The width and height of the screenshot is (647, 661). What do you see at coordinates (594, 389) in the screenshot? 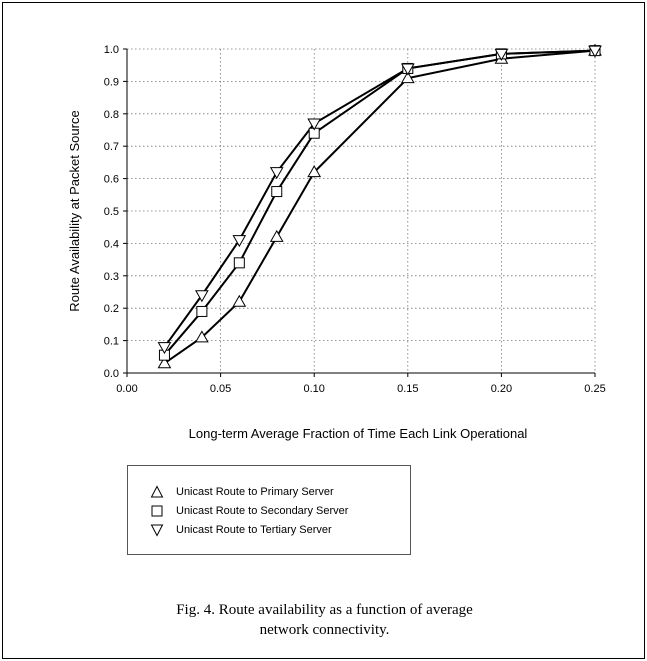
I see `x-tick-label: 0.25` at bounding box center [594, 389].